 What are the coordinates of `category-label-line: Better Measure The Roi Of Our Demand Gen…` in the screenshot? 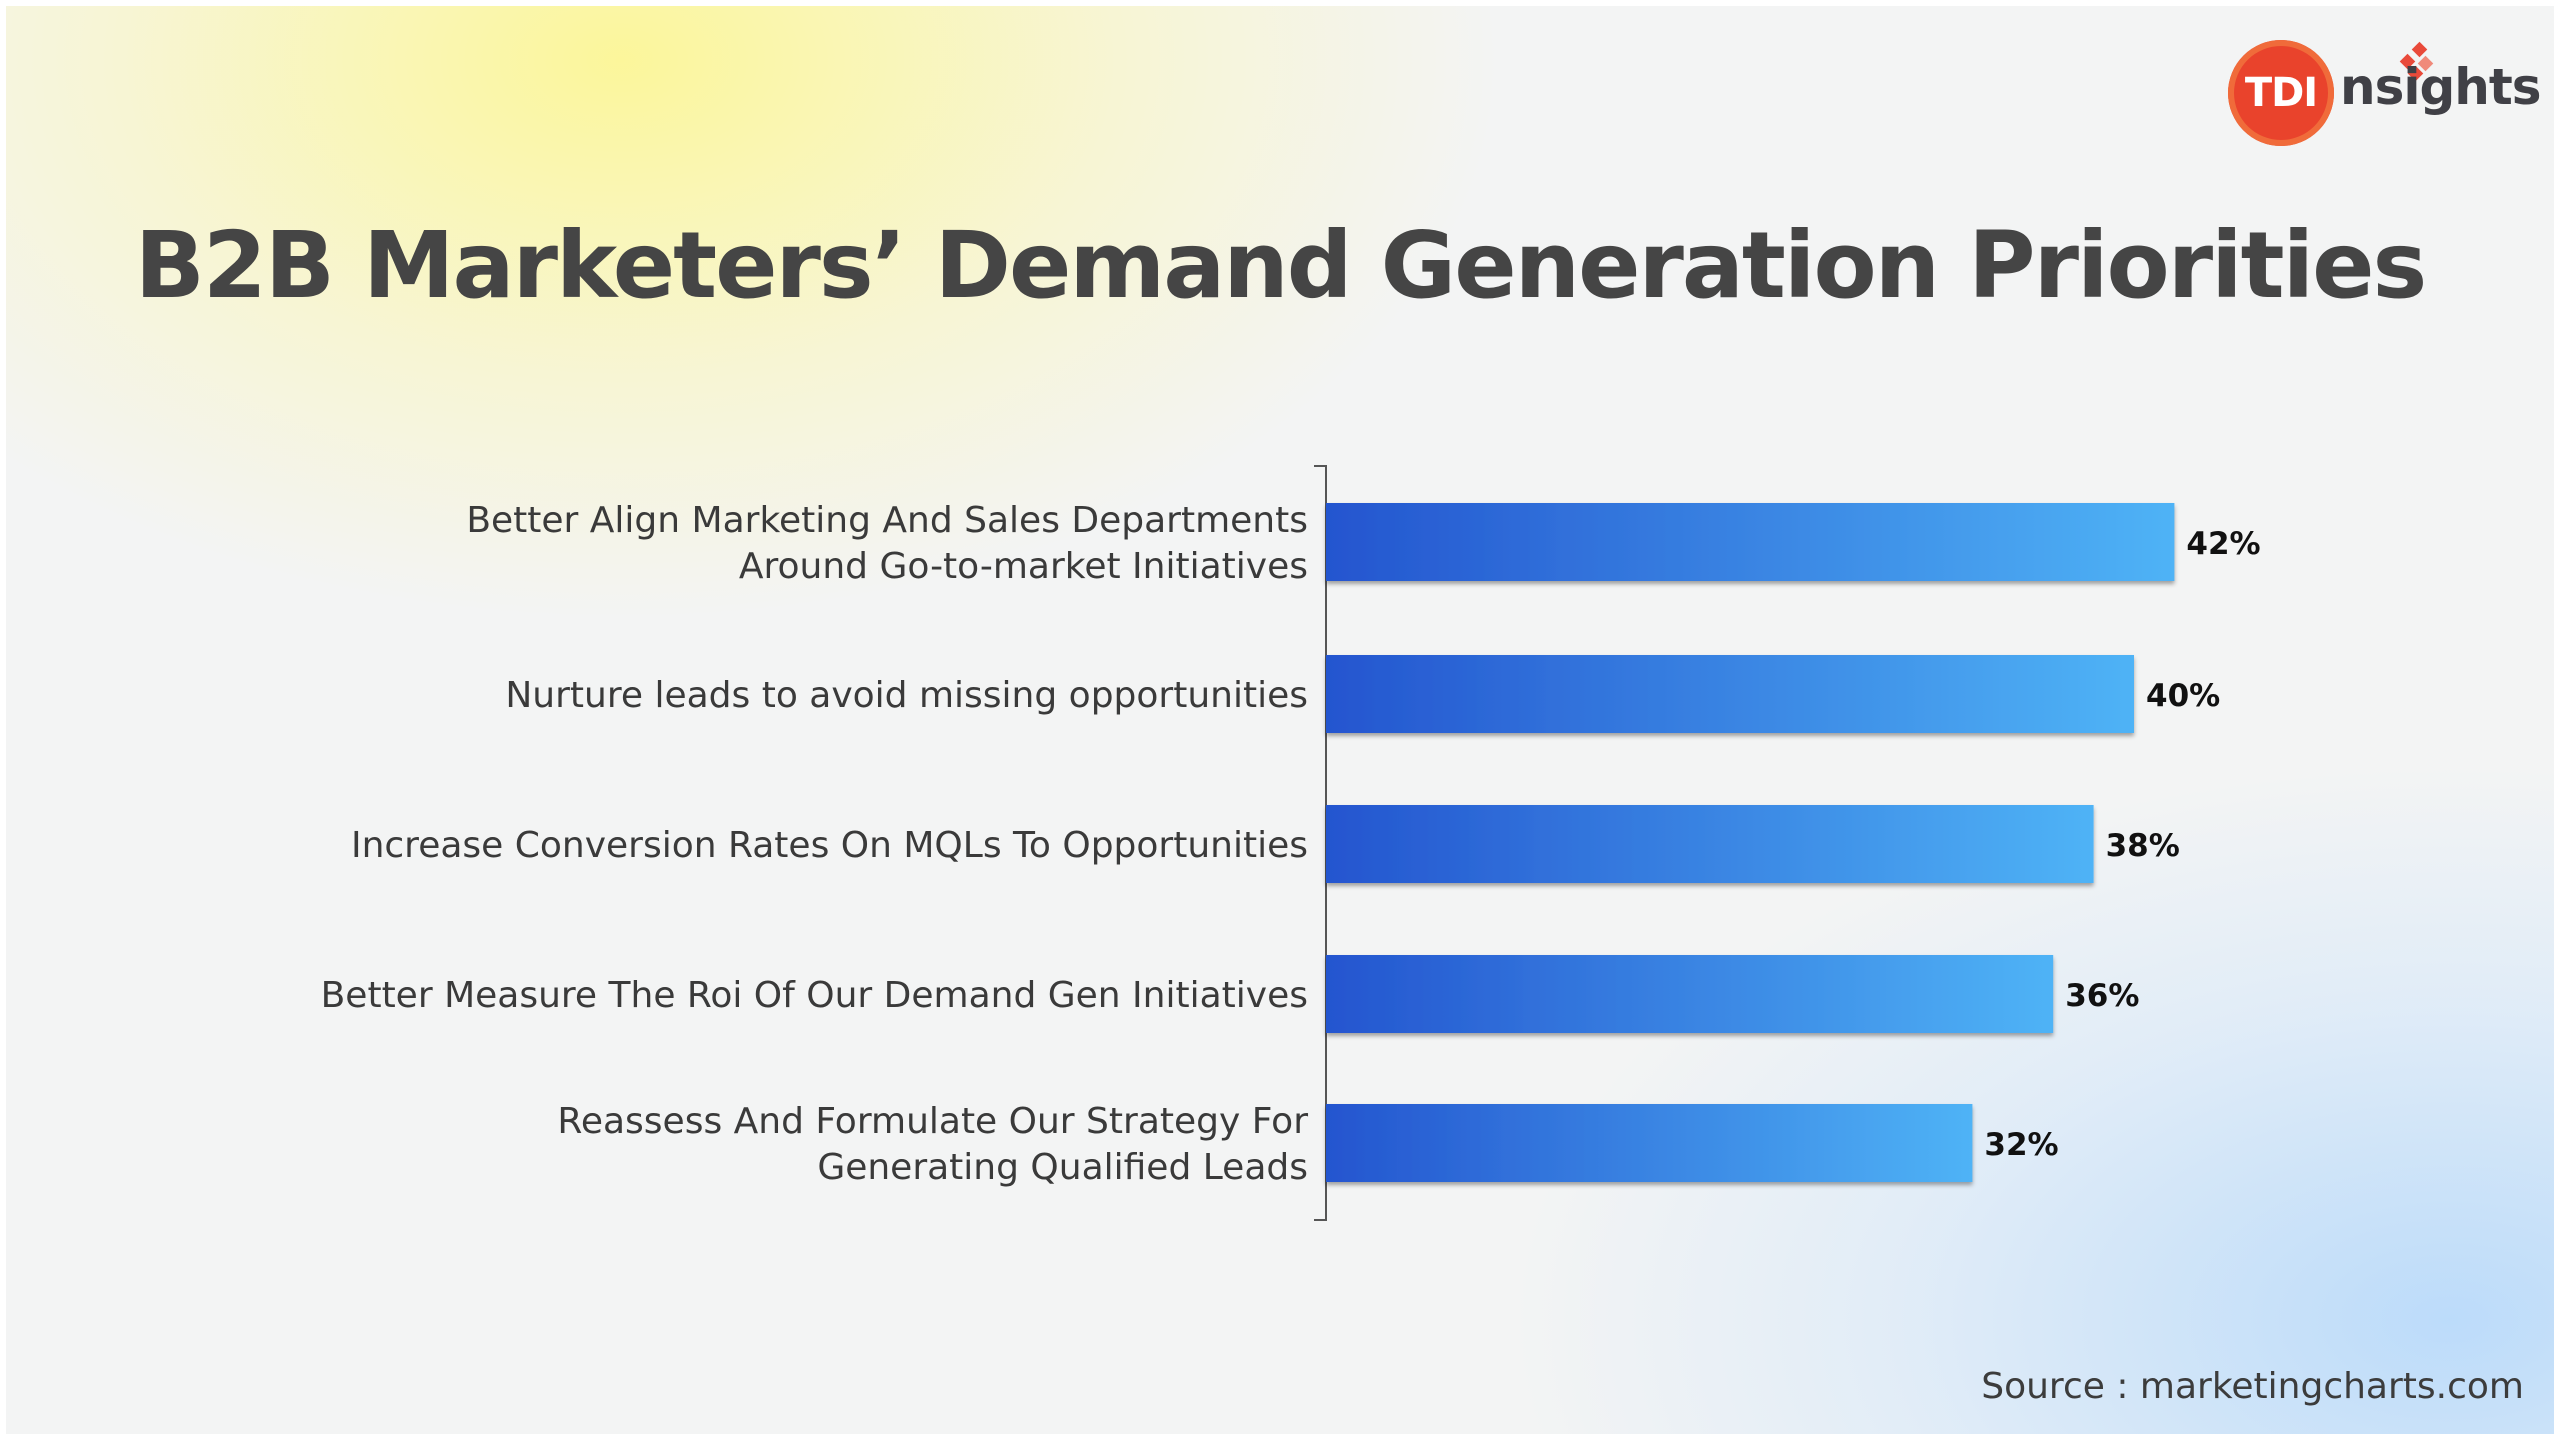 It's located at (814, 995).